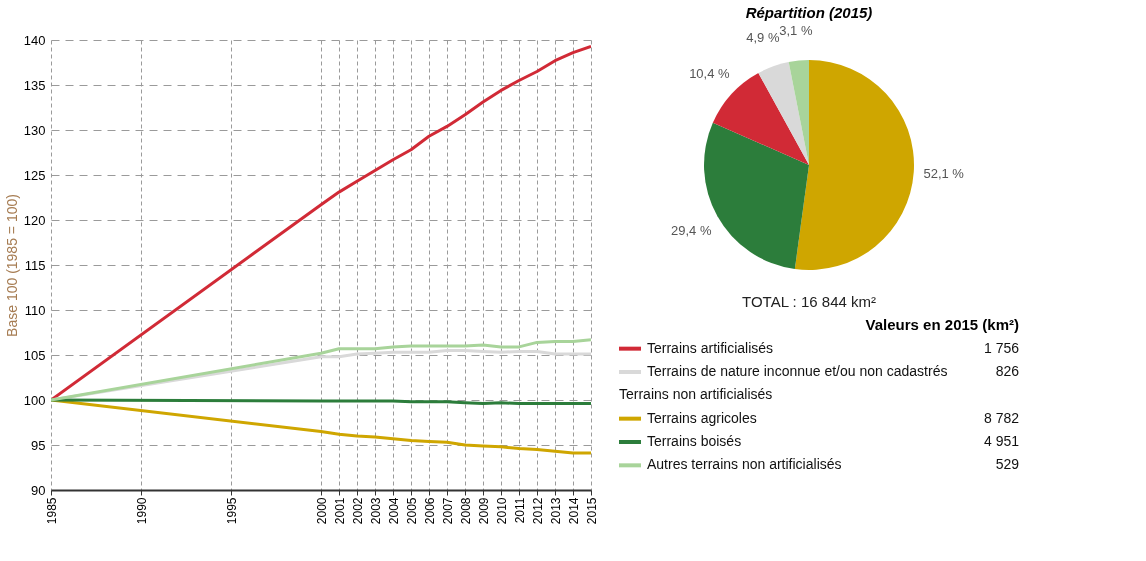  I want to click on y-tick-label: 120, so click(34, 220).